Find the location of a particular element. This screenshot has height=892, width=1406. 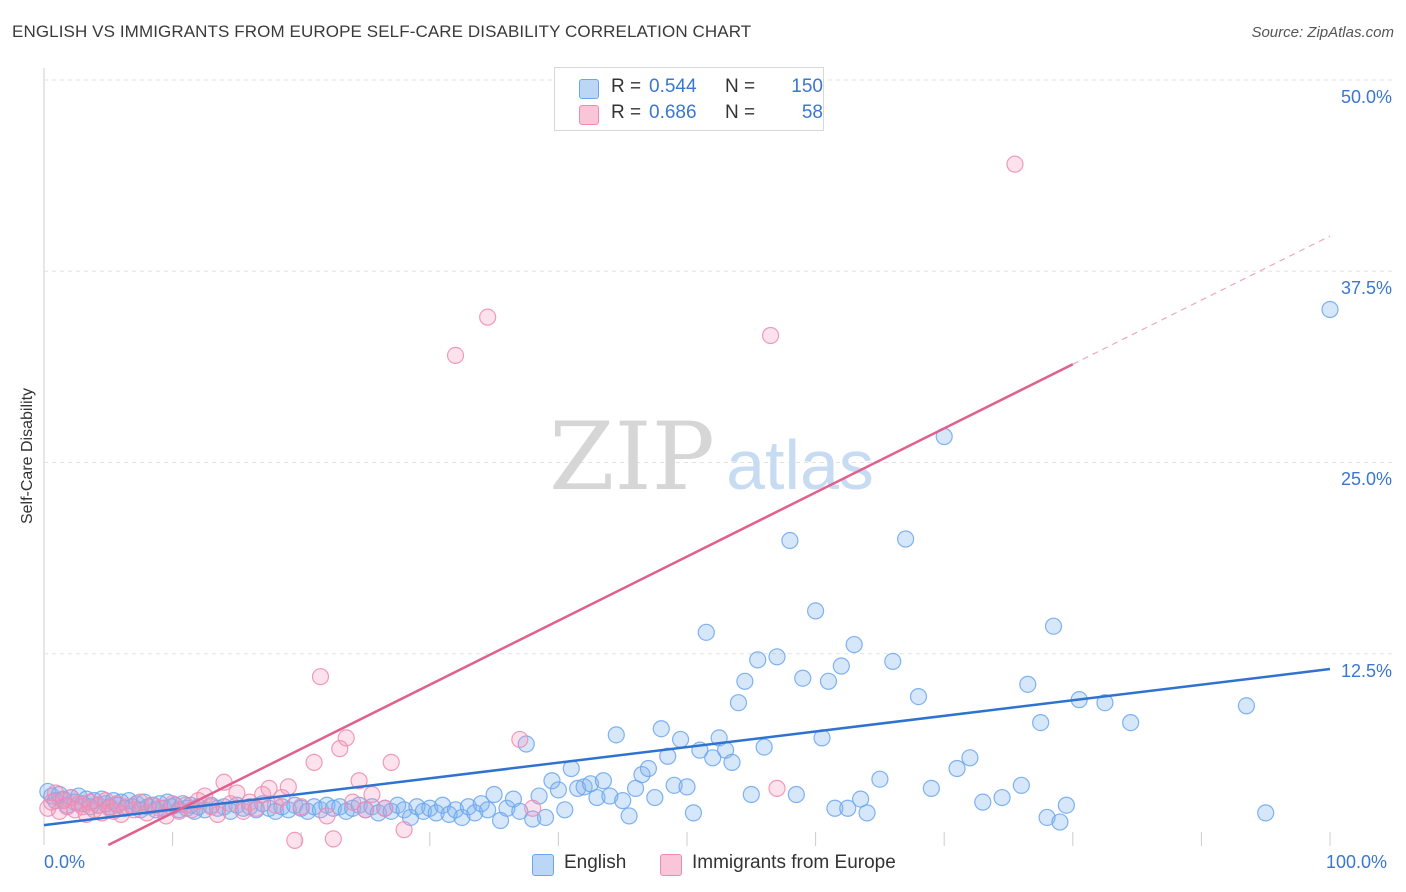

watermark-atlas: atlas is located at coordinates (800, 465).